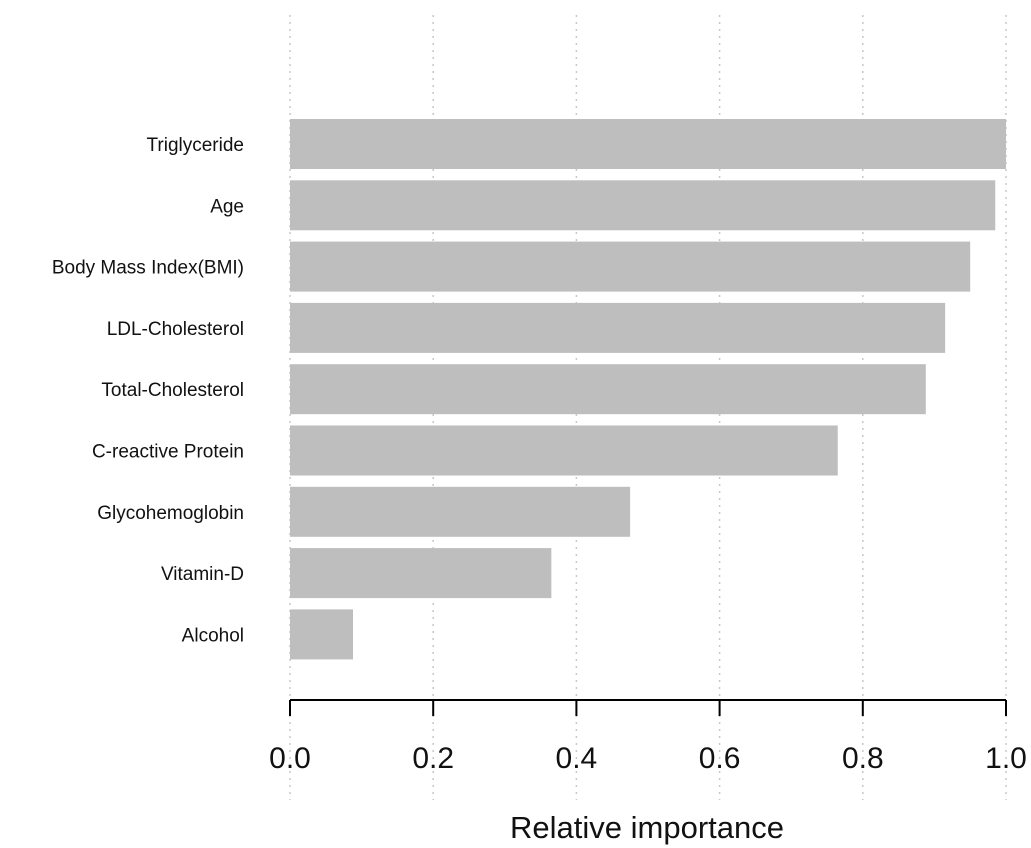 Image resolution: width=1031 pixels, height=848 pixels. What do you see at coordinates (863, 758) in the screenshot?
I see `x-tick-label-4: 0.8` at bounding box center [863, 758].